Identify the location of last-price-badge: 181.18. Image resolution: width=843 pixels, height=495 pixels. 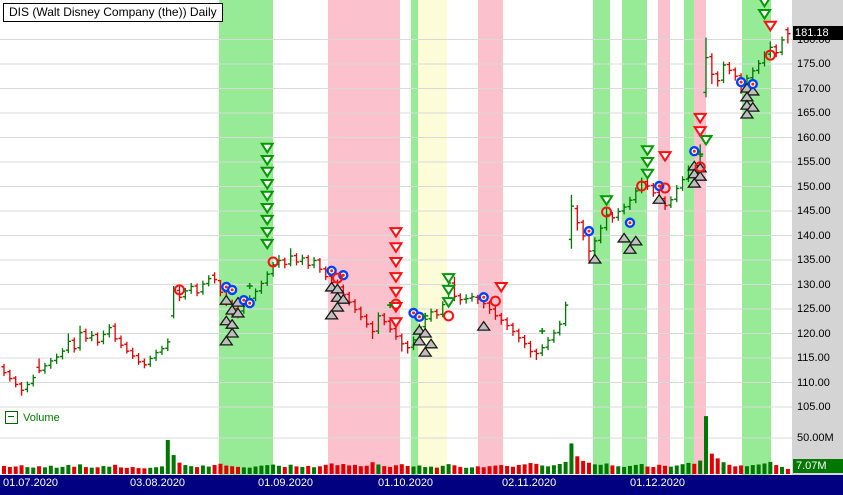
(818, 32).